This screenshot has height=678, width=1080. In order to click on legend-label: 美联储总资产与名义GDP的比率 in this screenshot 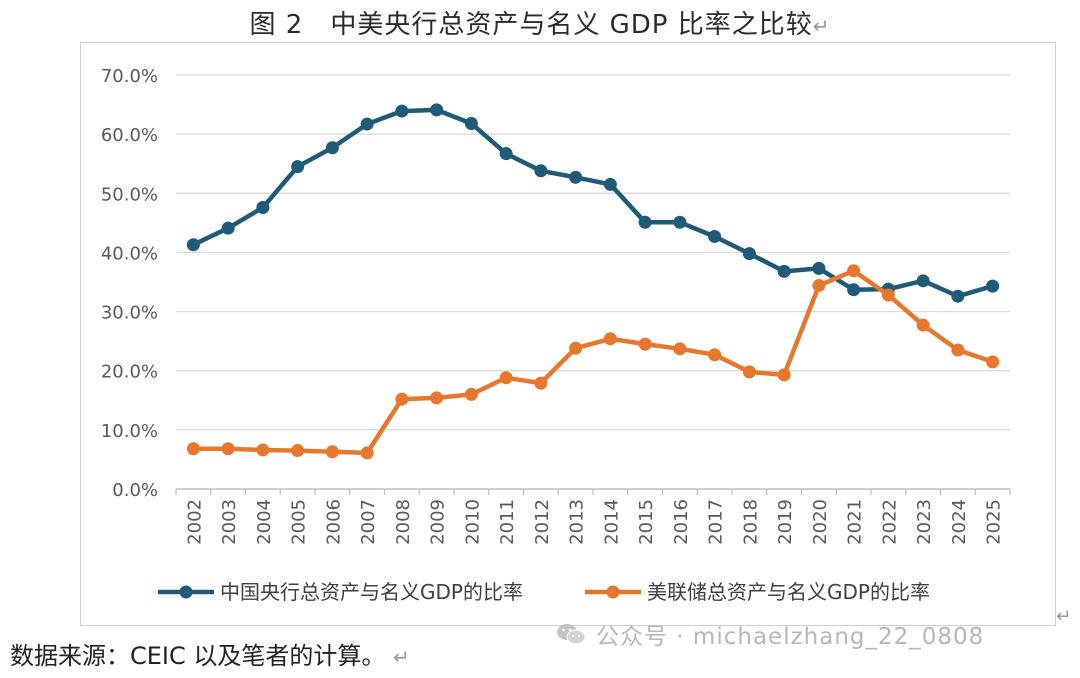, I will do `click(788, 592)`.